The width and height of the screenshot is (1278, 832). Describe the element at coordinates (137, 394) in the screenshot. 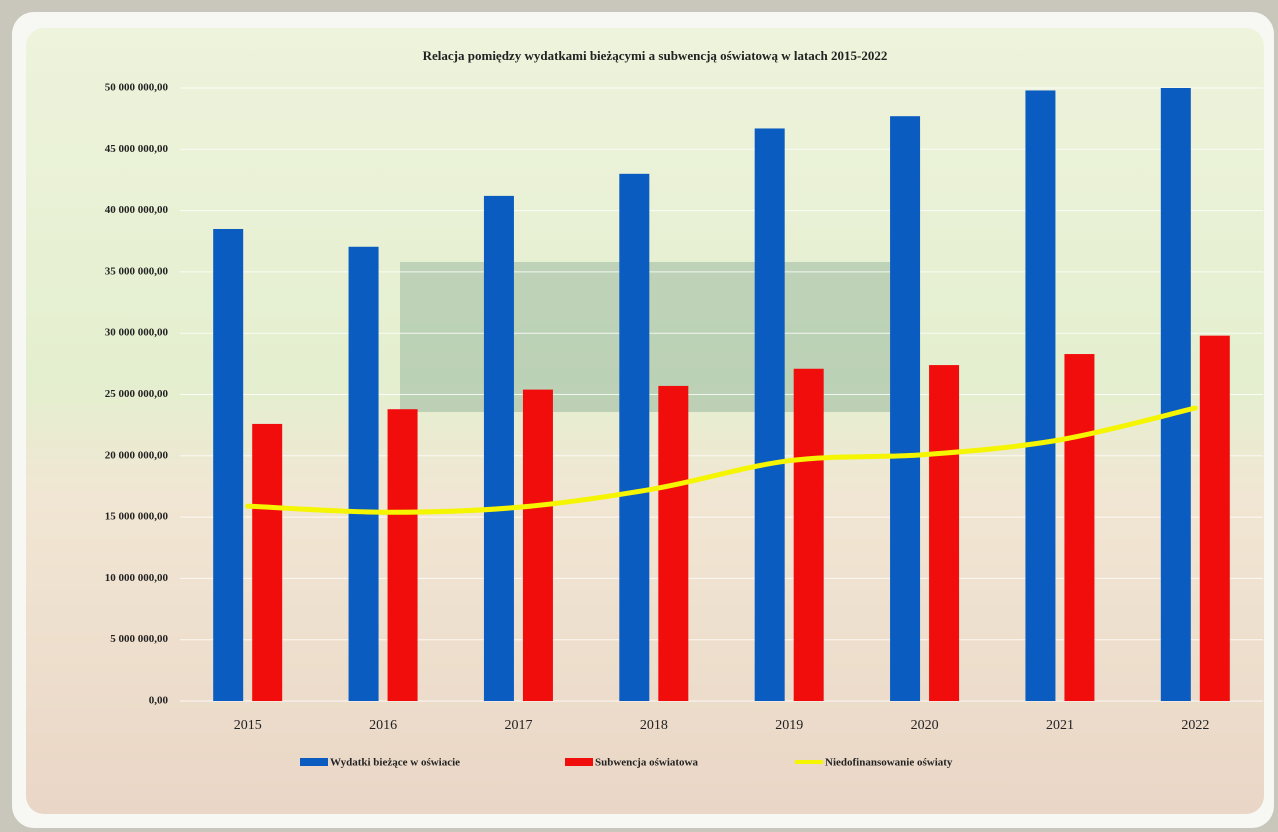

I see `y-tick-label: 25 000 000,00` at that location.